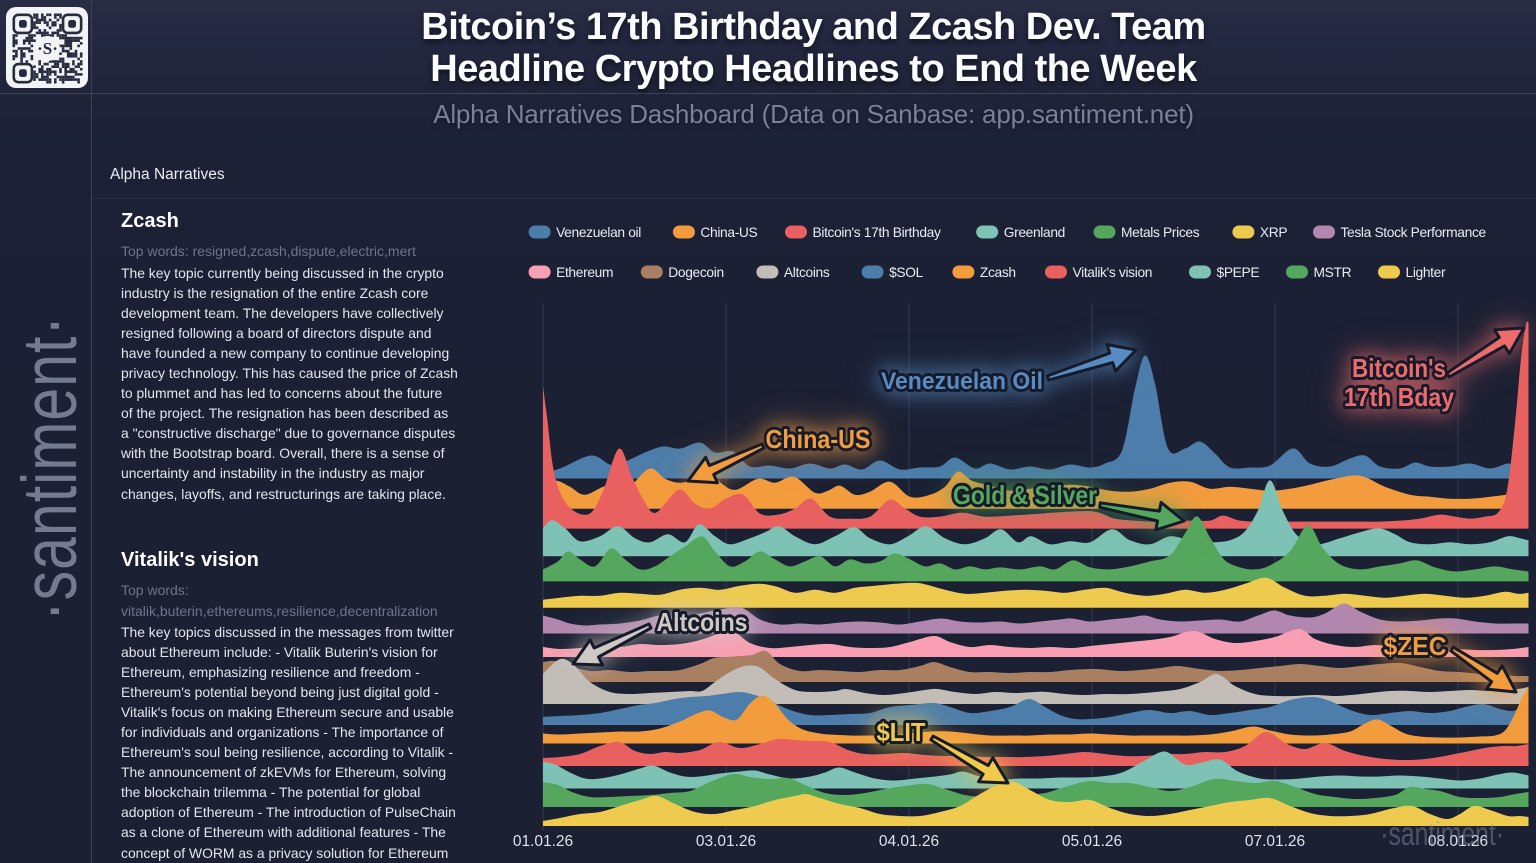 The width and height of the screenshot is (1536, 863). I want to click on svg-text: Gold & Silver, so click(1025, 495).